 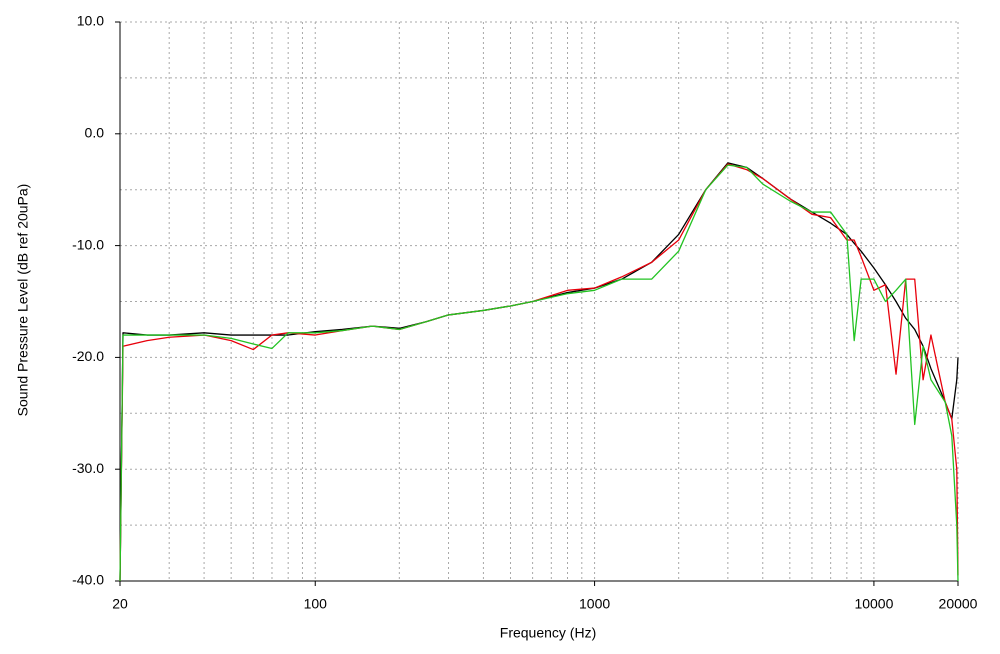 I want to click on y-tick-label: -20.0, so click(x=88, y=356).